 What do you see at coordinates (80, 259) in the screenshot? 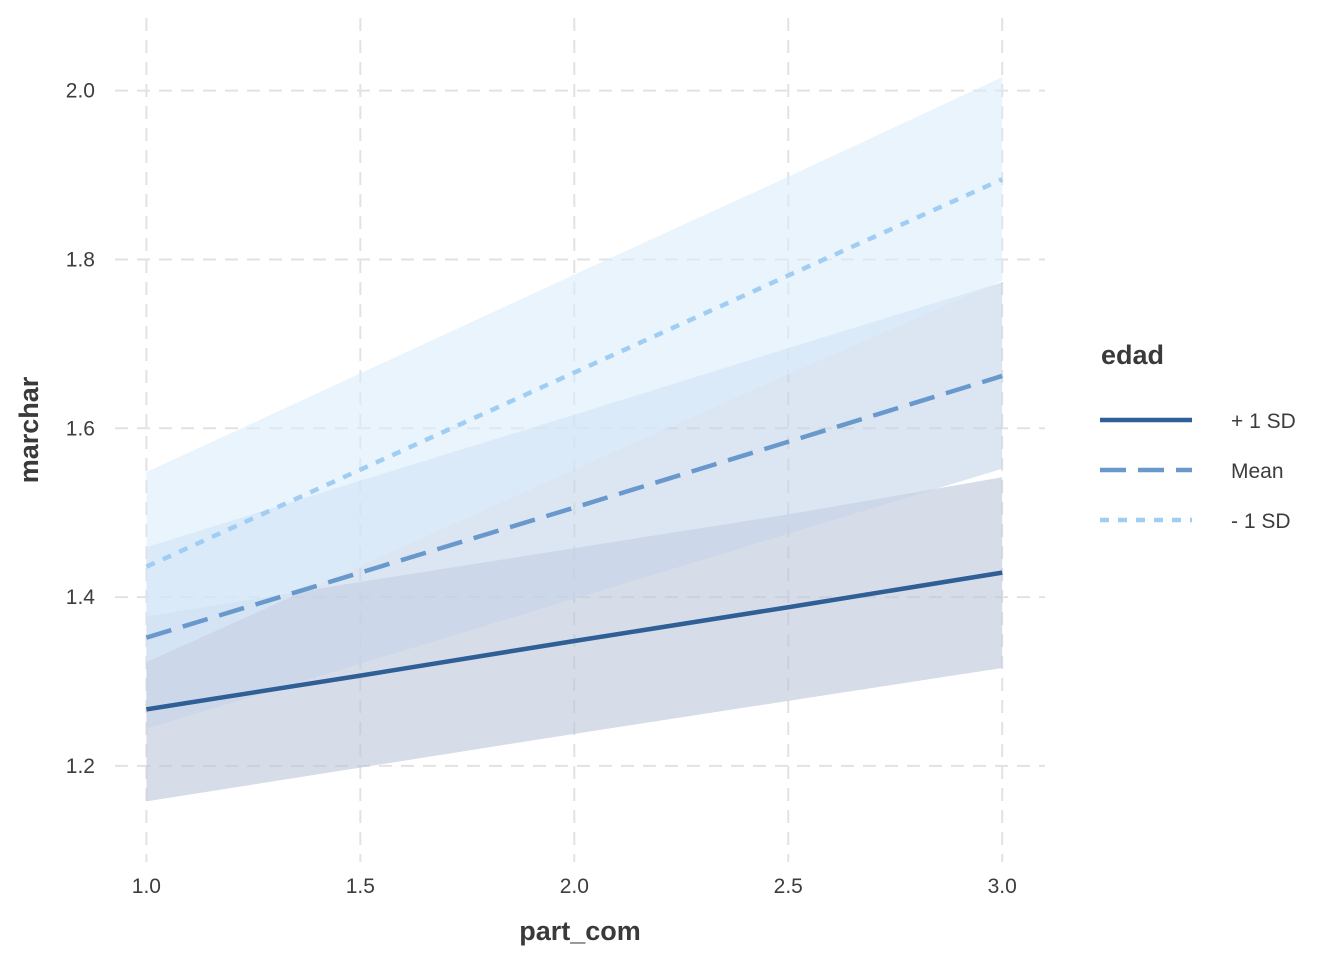
I see `y-tick-label: 1.8` at bounding box center [80, 259].